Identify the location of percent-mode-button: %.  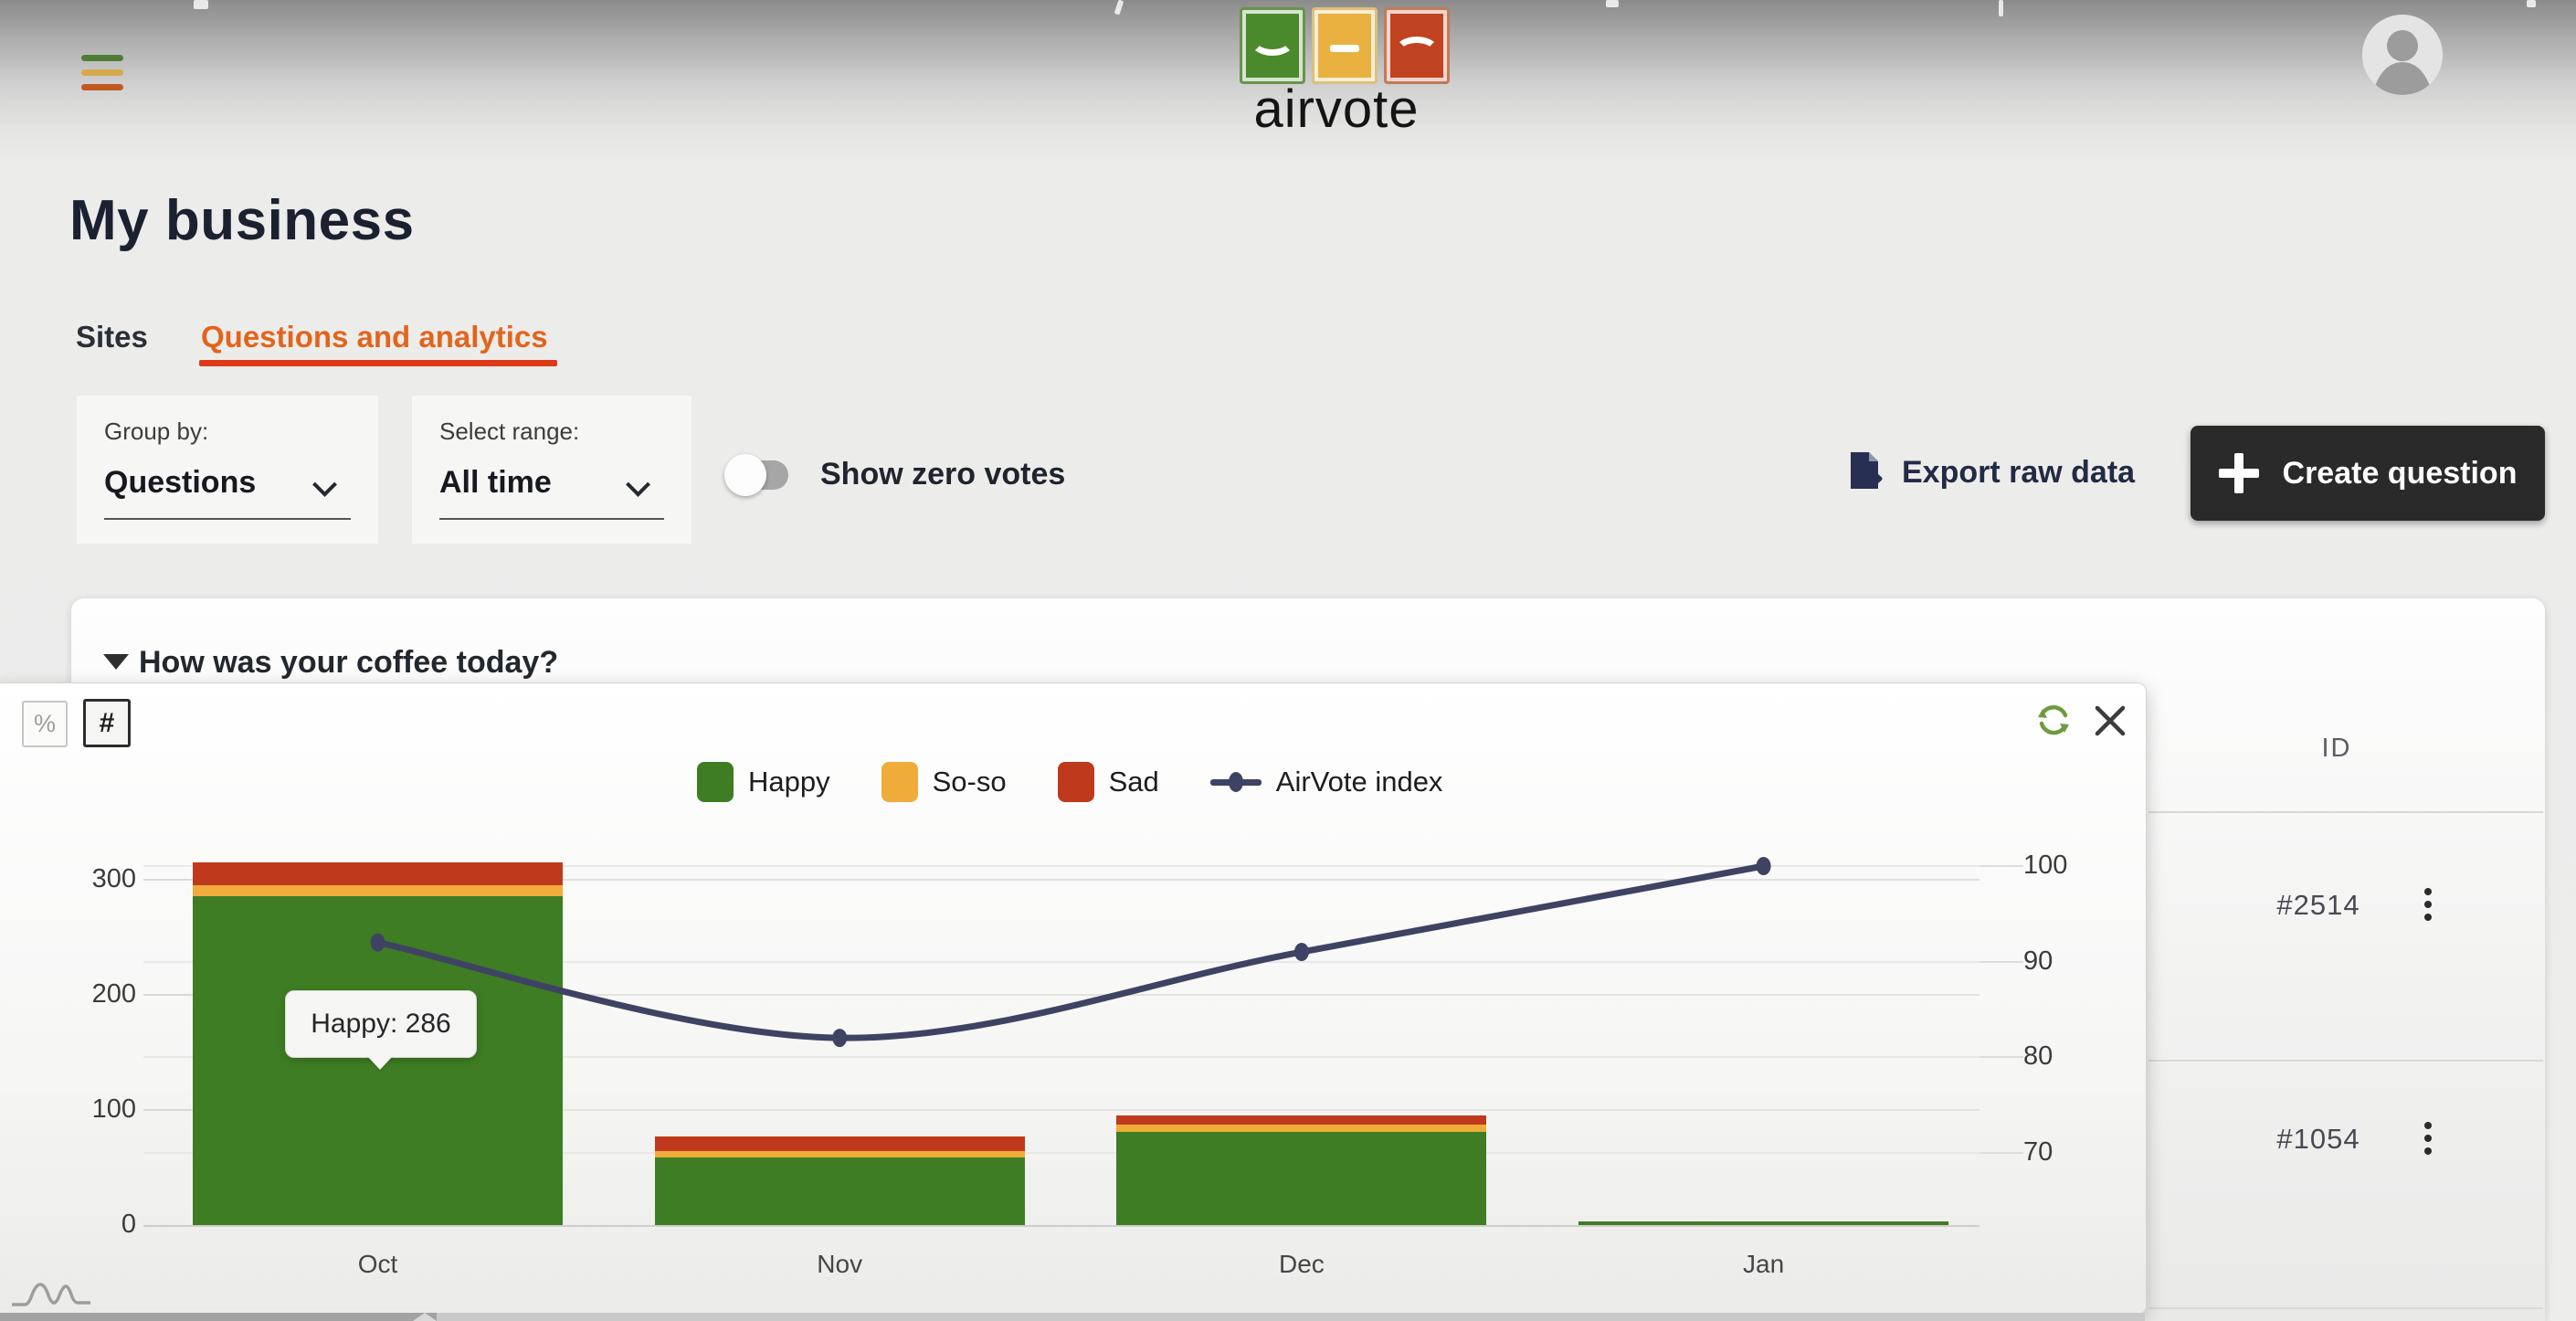
(45, 724).